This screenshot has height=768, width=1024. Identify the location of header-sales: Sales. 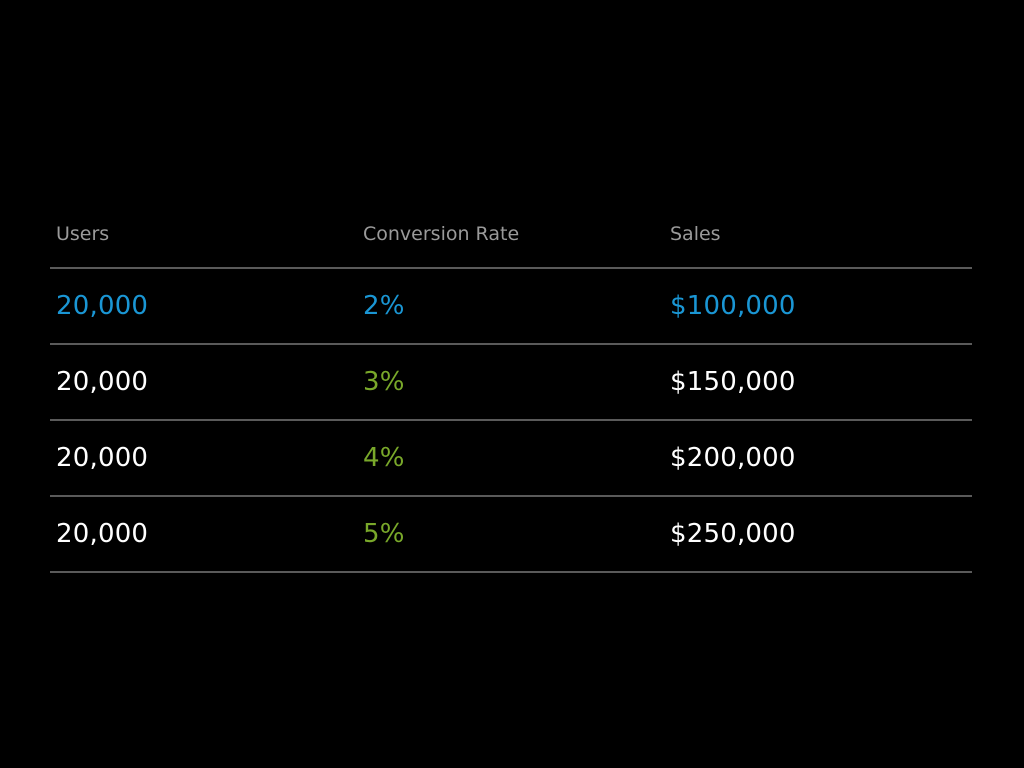
(695, 233).